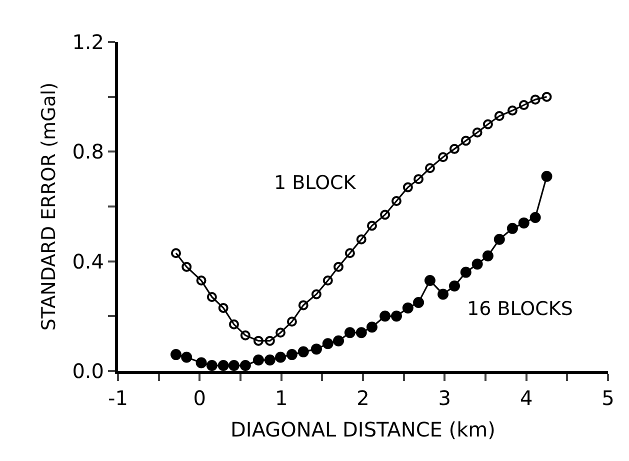 The width and height of the screenshot is (629, 461). I want to click on y-tick-label: 1.2, so click(88, 42).